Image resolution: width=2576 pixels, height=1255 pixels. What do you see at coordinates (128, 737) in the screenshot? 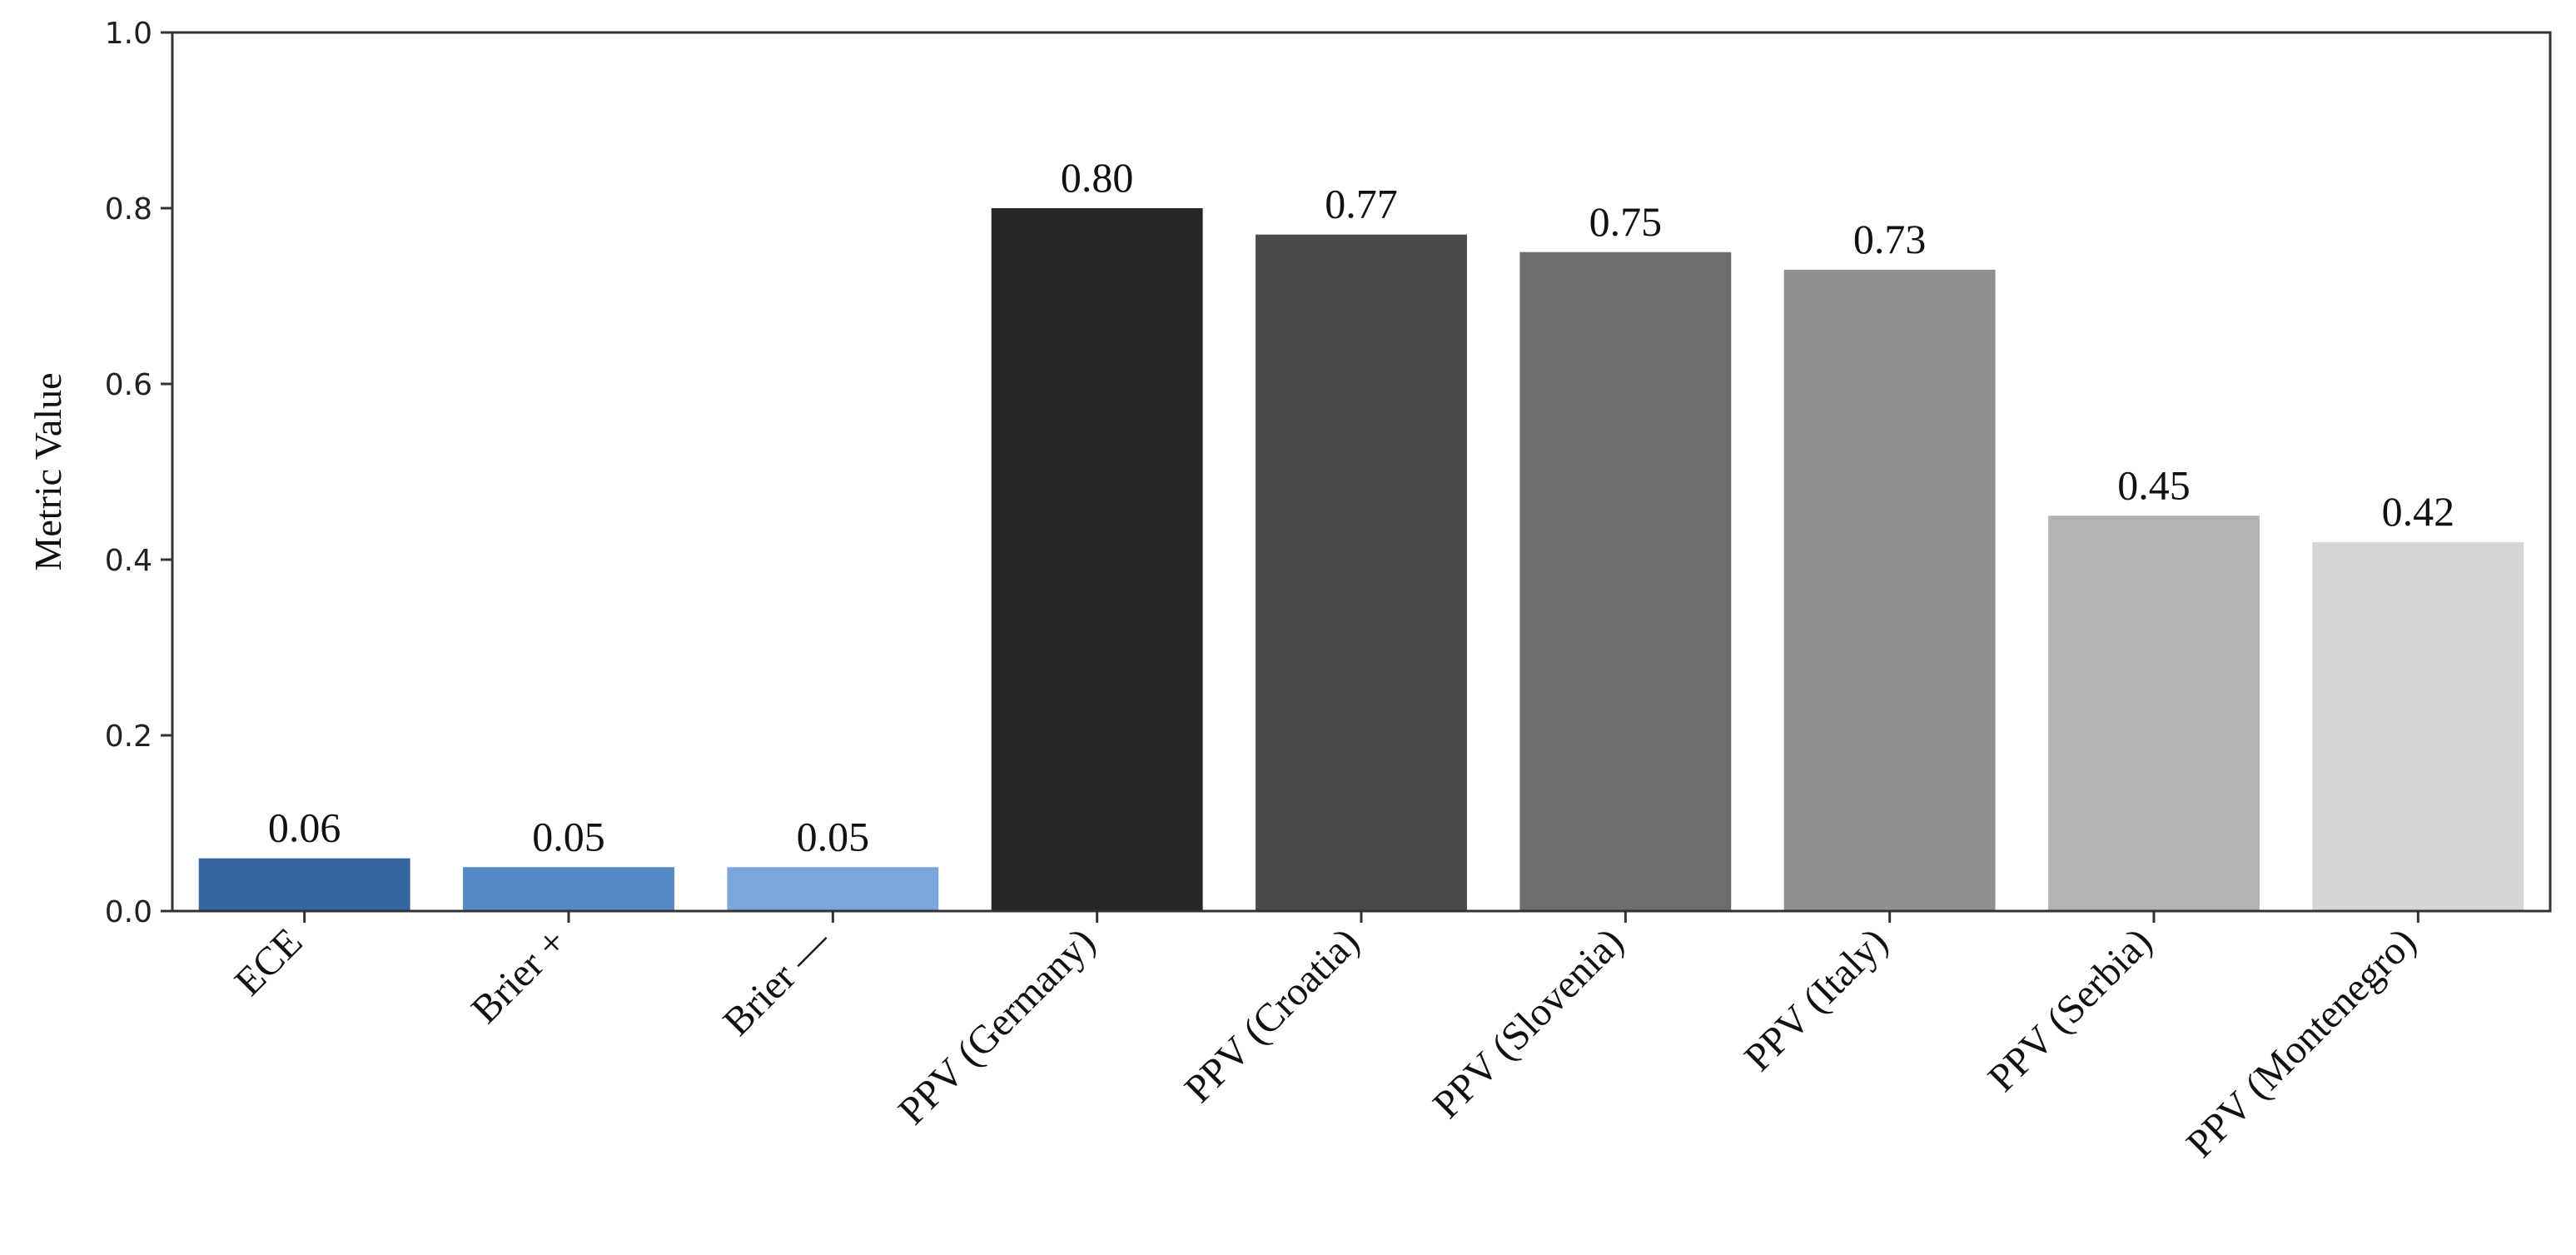
I see `y-tick-label: 0.2` at bounding box center [128, 737].